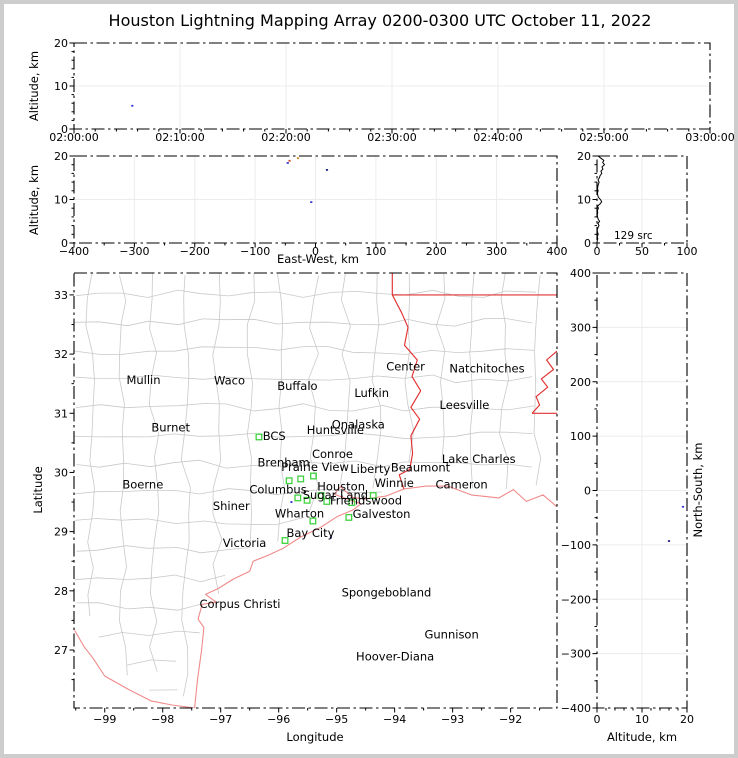 Image resolution: width=738 pixels, height=758 pixels. I want to click on city-label: Sugar Land, so click(335, 495).